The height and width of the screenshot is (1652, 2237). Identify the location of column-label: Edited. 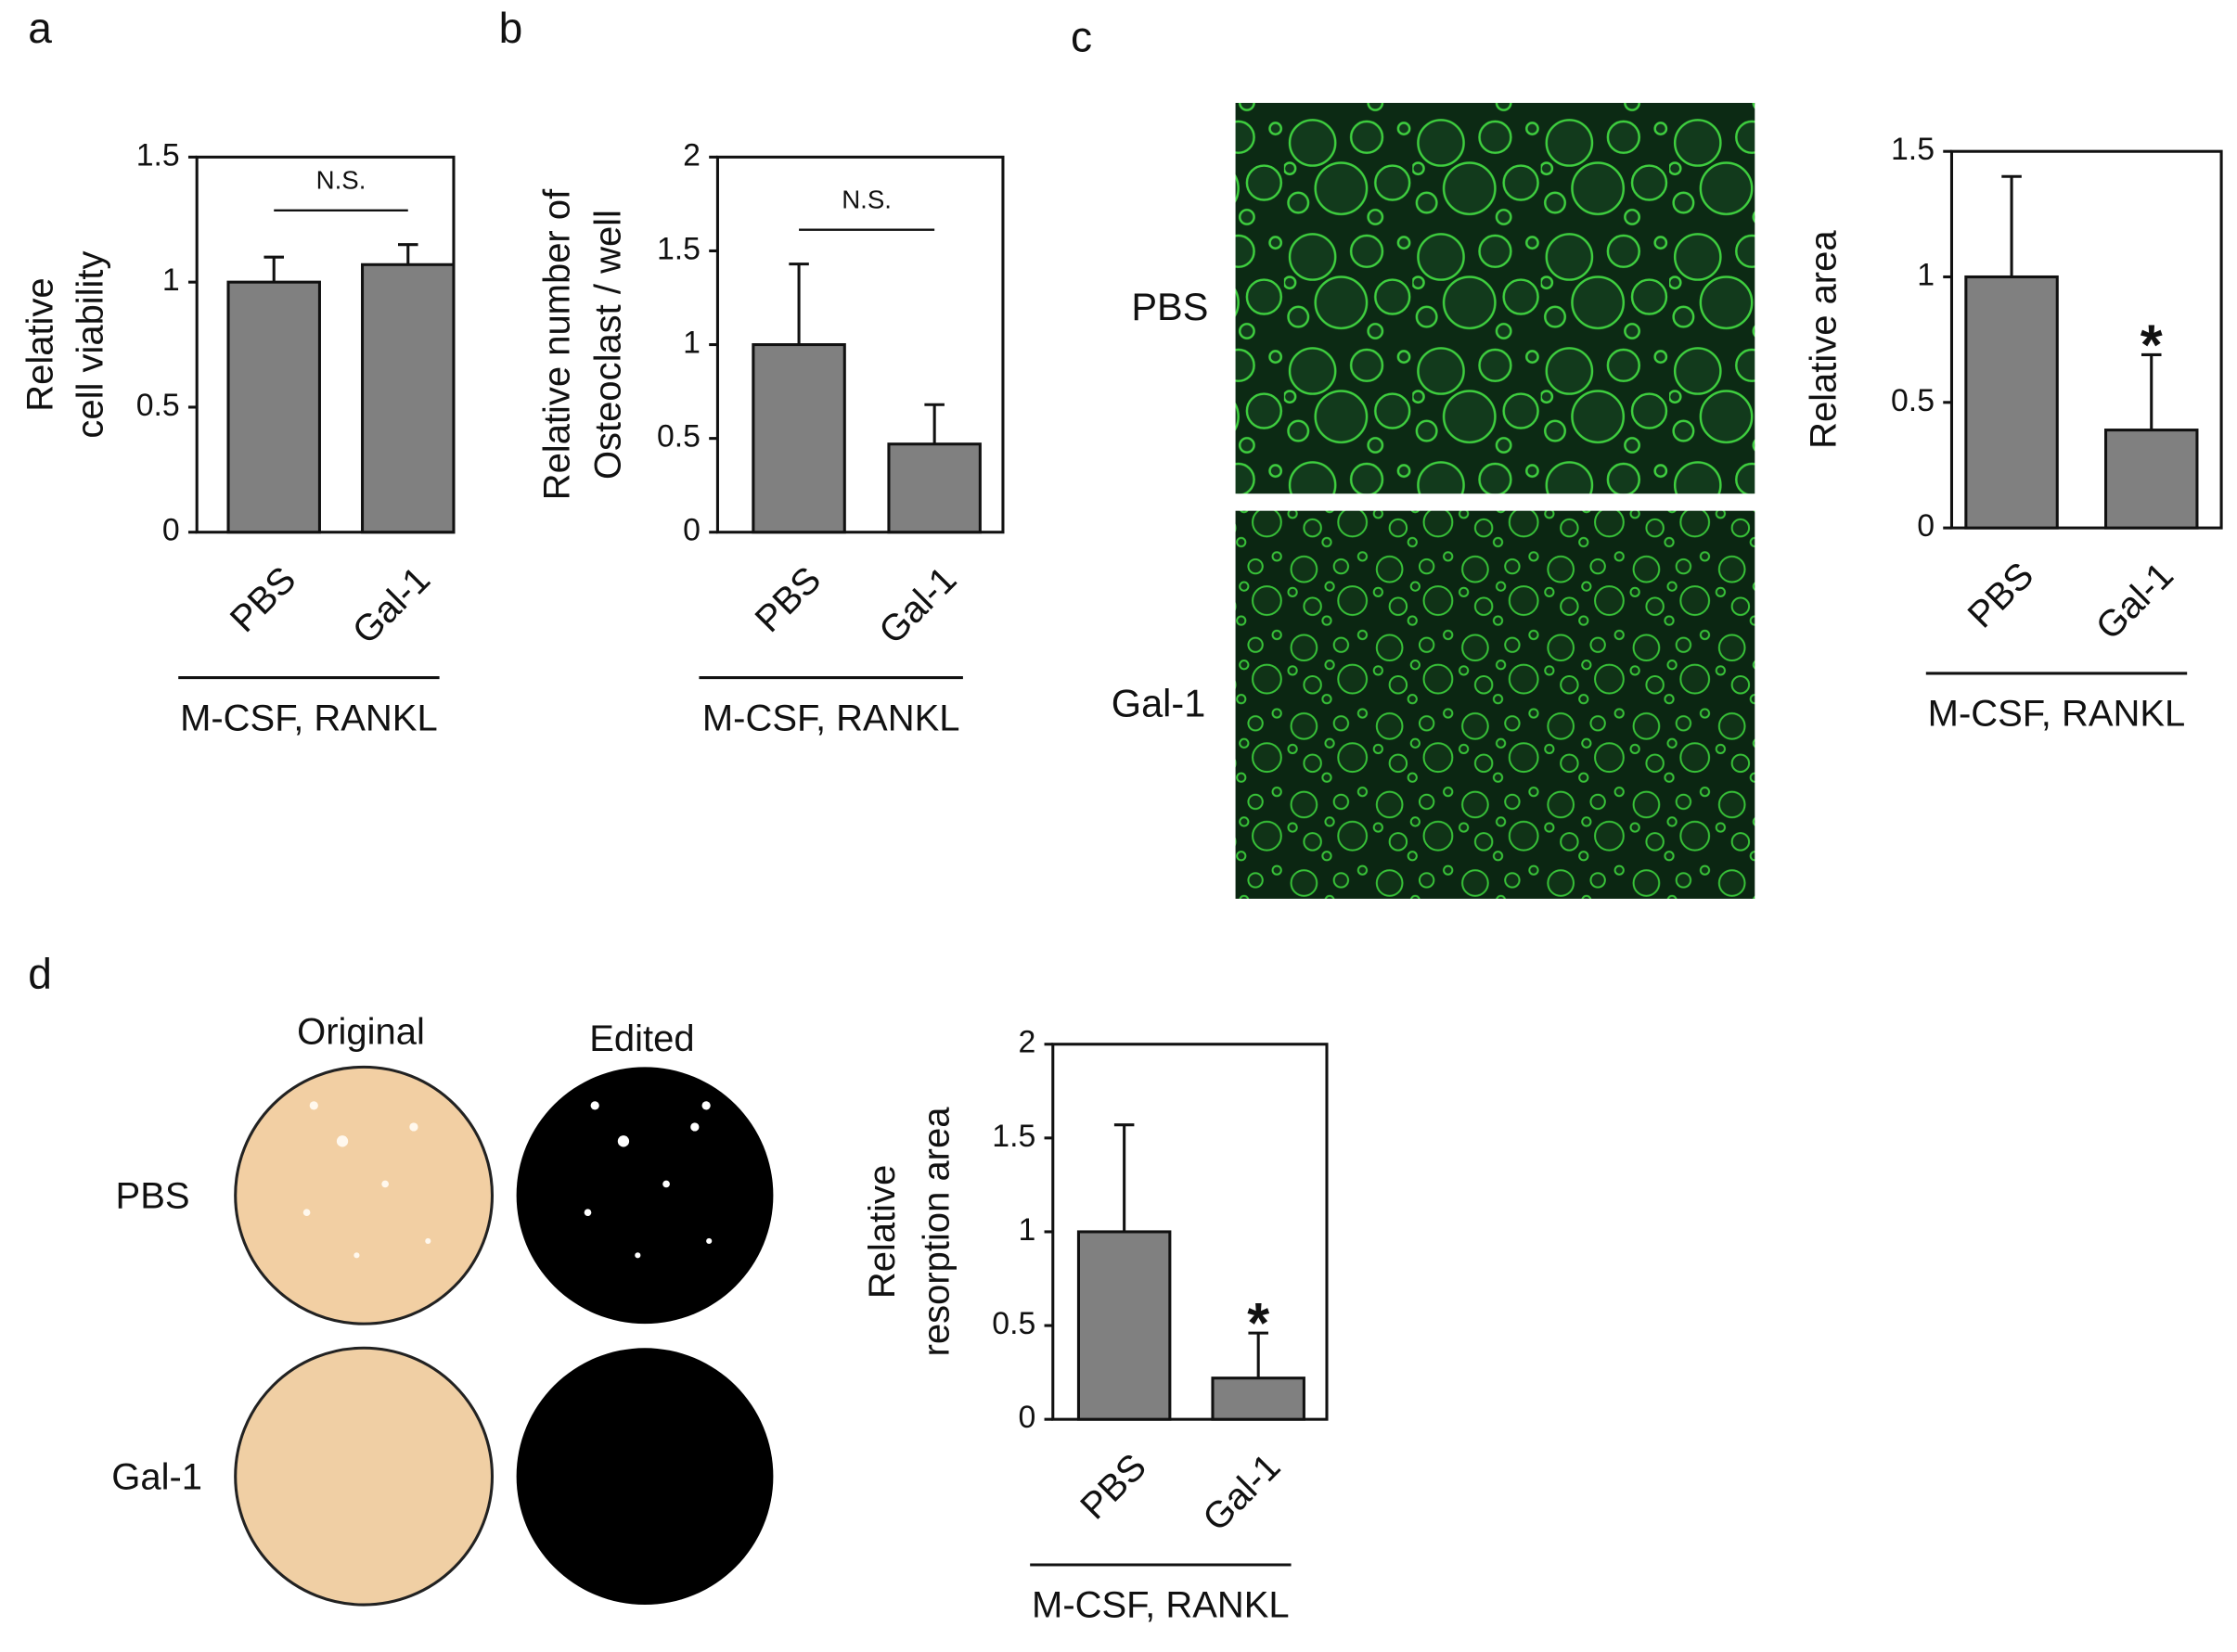
(641, 1038).